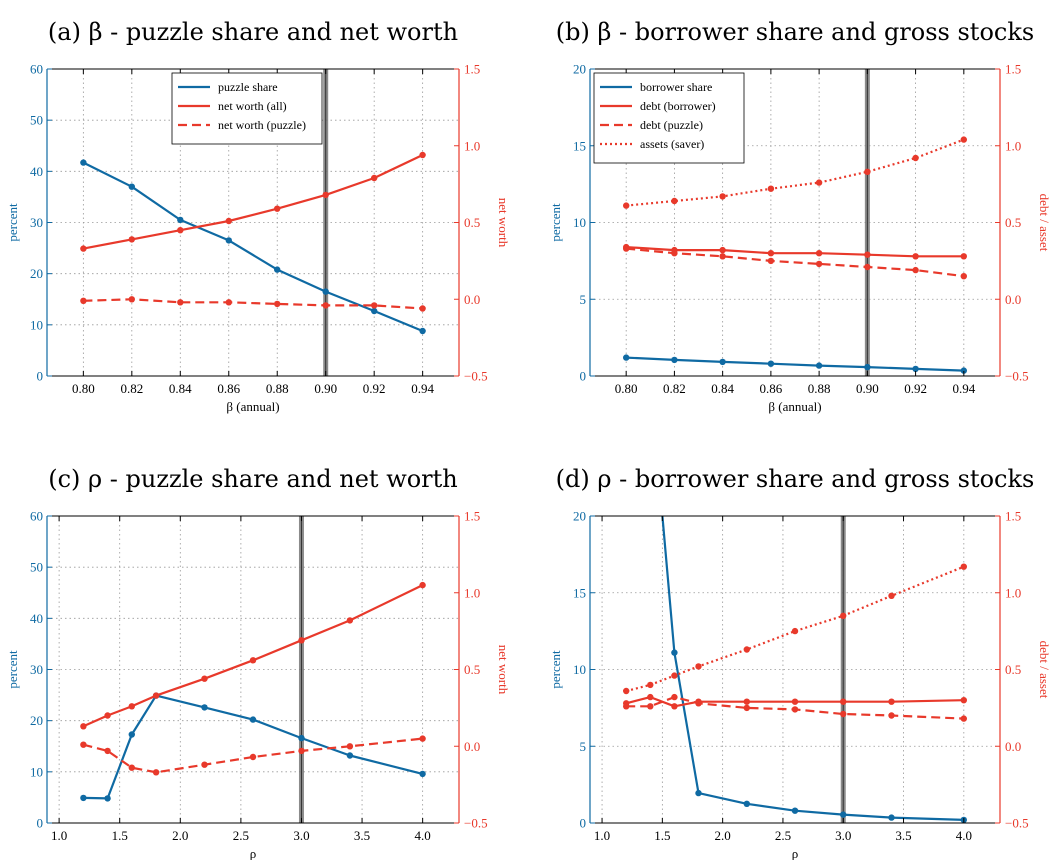  I want to click on x-tick-label: 0.88, so click(277, 388).